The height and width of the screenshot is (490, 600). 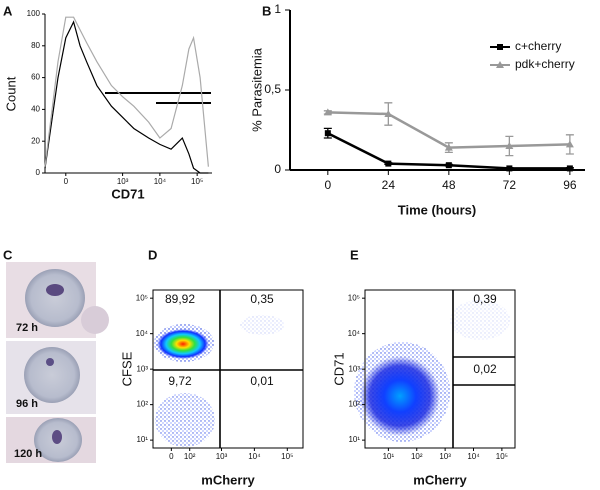 What do you see at coordinates (8, 254) in the screenshot?
I see `panel-letter: C` at bounding box center [8, 254].